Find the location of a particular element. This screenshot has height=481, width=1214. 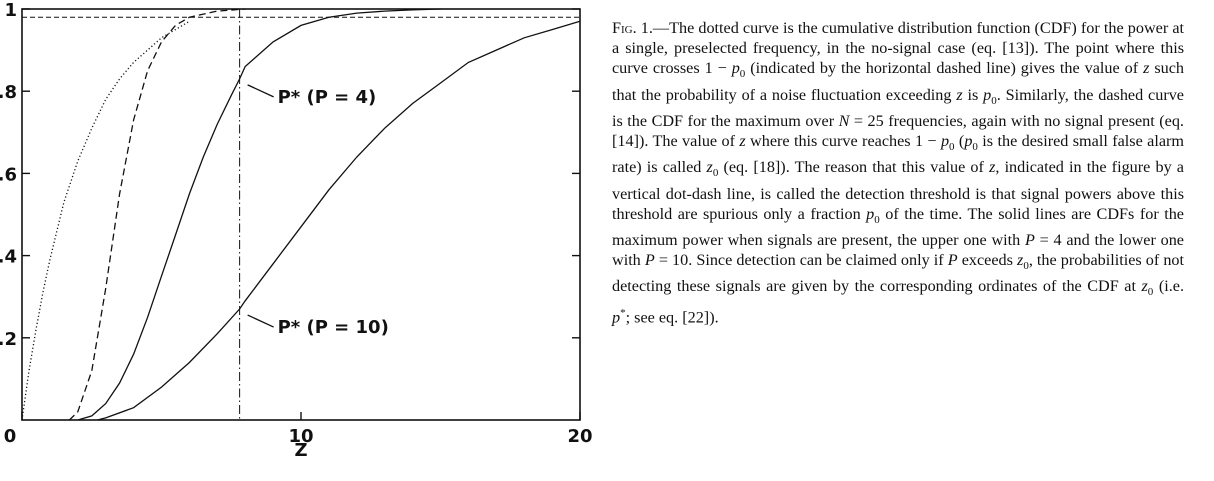

annotation-label-0: P* (P = 4) is located at coordinates (327, 97).